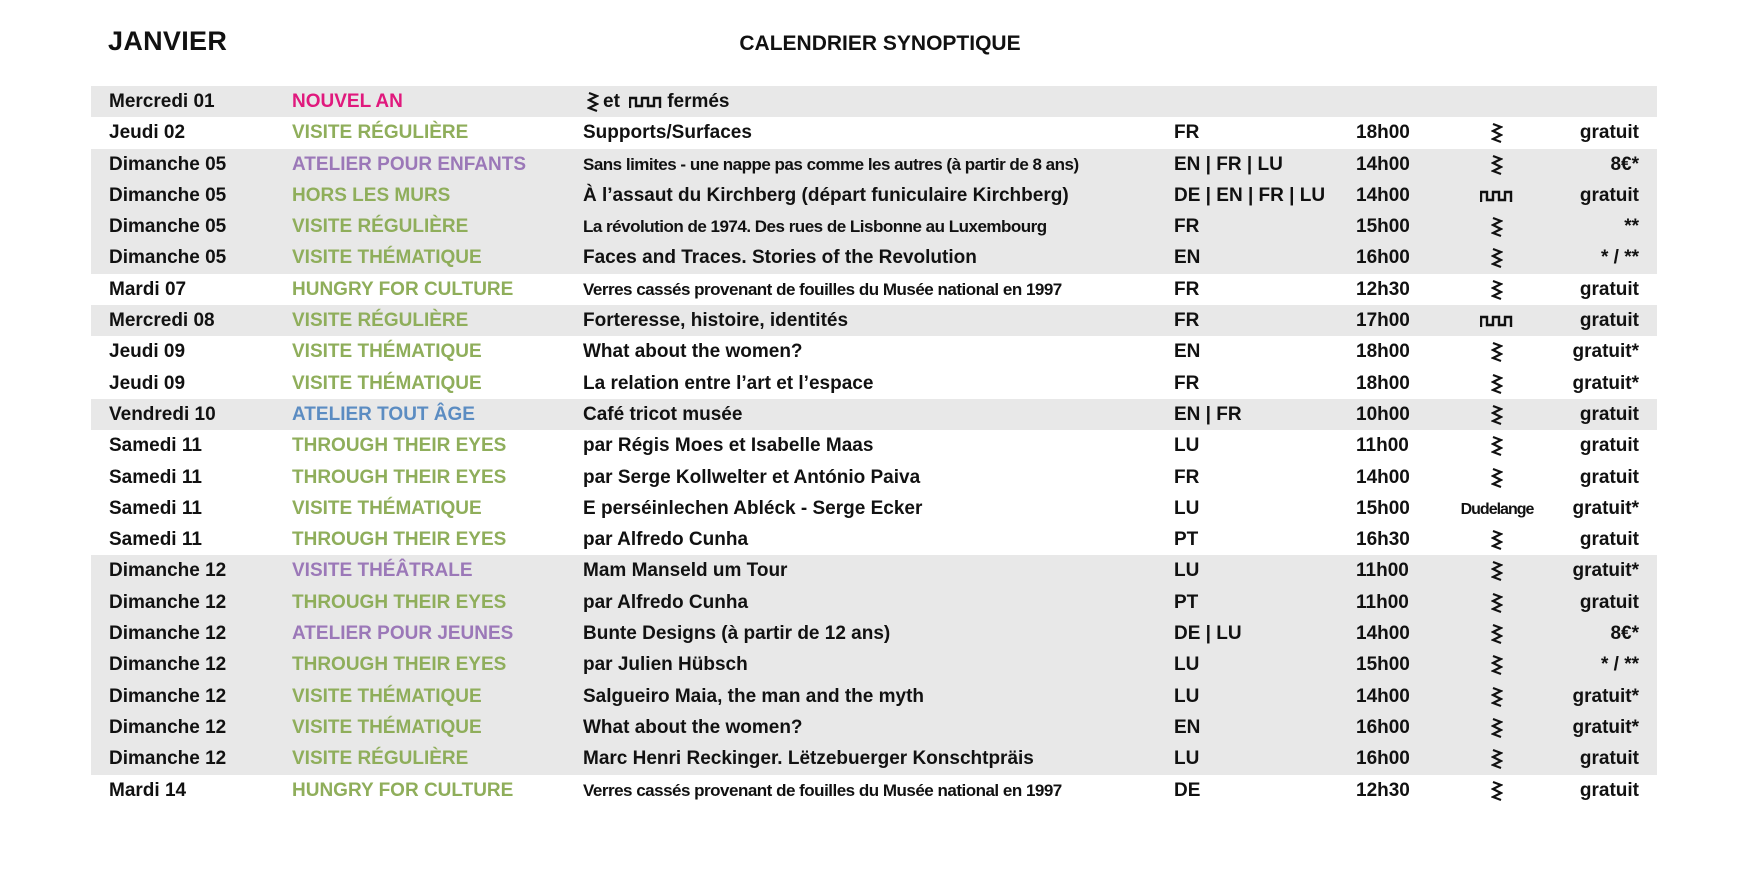 This screenshot has width=1750, height=875. Describe the element at coordinates (1624, 164) in the screenshot. I see `row-price: 8€*` at that location.